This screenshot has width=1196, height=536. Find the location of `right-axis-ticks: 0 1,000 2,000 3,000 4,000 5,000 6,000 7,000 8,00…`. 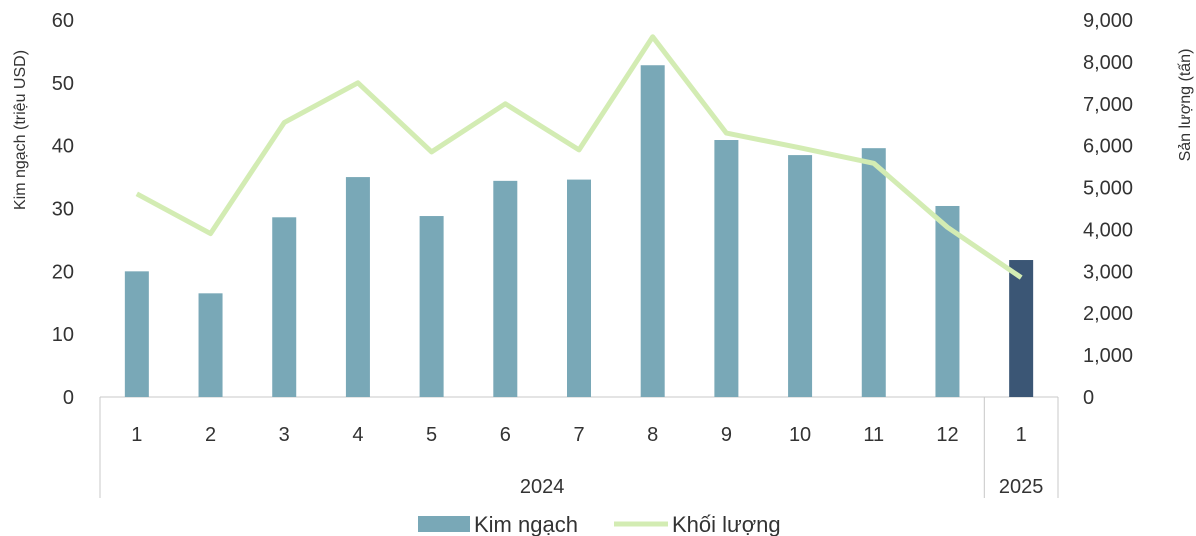

right-axis-ticks: 0 1,000 2,000 3,000 4,000 5,000 6,000 7,000 8,00… is located at coordinates (1108, 209).